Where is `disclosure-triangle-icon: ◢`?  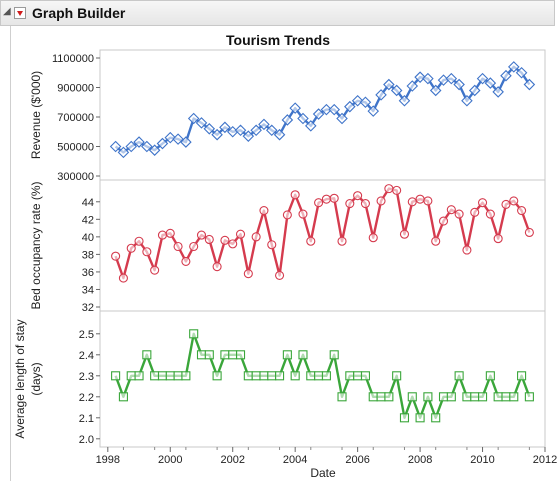
disclosure-triangle-icon: ◢ is located at coordinates (7, 11).